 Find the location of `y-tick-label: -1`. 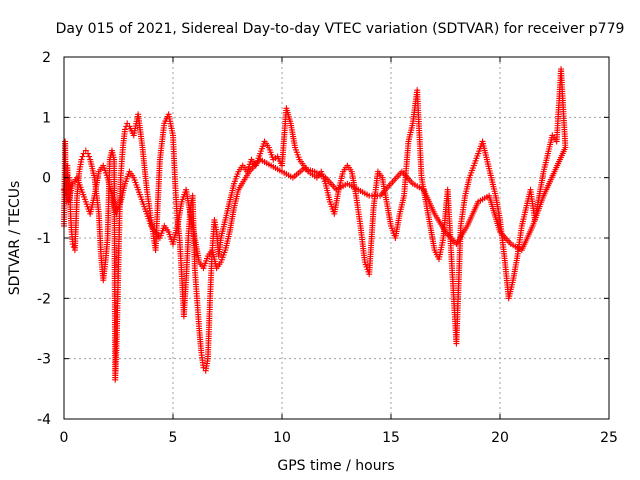

y-tick-label: -1 is located at coordinates (44, 239).